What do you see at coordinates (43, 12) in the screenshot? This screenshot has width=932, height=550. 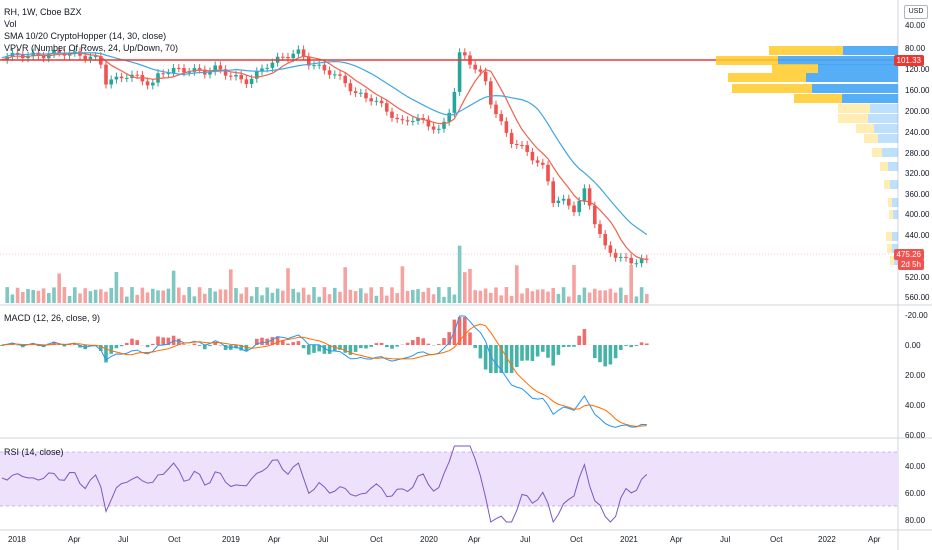 I see `symbol-label: RH, 1W, Cboe BZX` at bounding box center [43, 12].